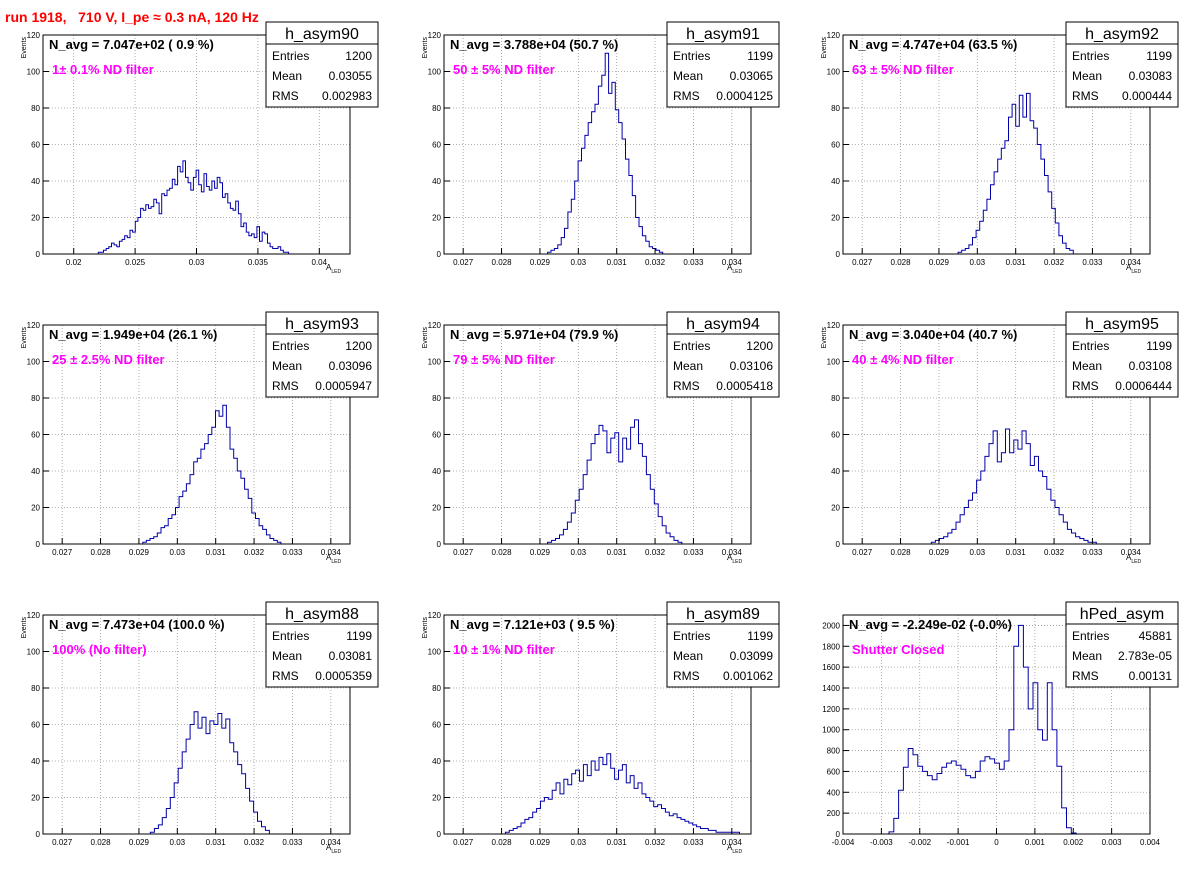  I want to click on x-tick-label: 0.025, so click(135, 262).